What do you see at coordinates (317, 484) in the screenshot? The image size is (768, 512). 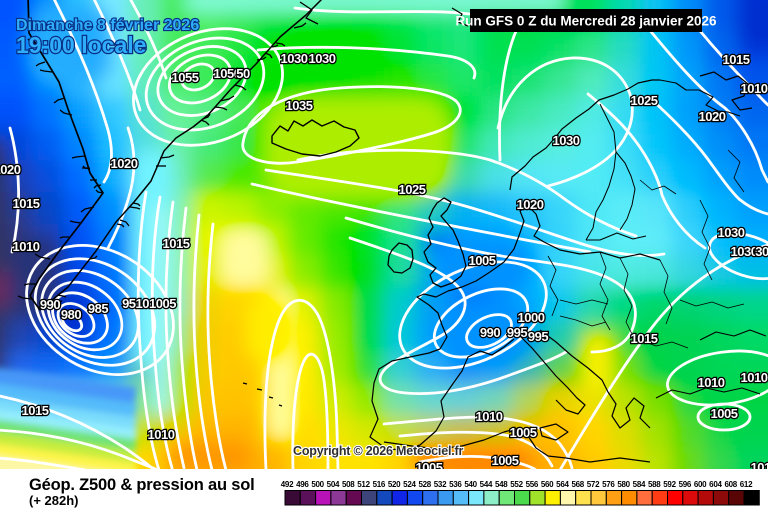 I see `svg-text: 500` at bounding box center [317, 484].